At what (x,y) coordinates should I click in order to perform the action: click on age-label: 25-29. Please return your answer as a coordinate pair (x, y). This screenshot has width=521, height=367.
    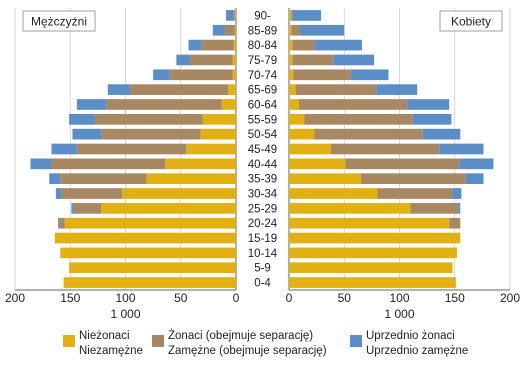
    Looking at the image, I should click on (262, 209).